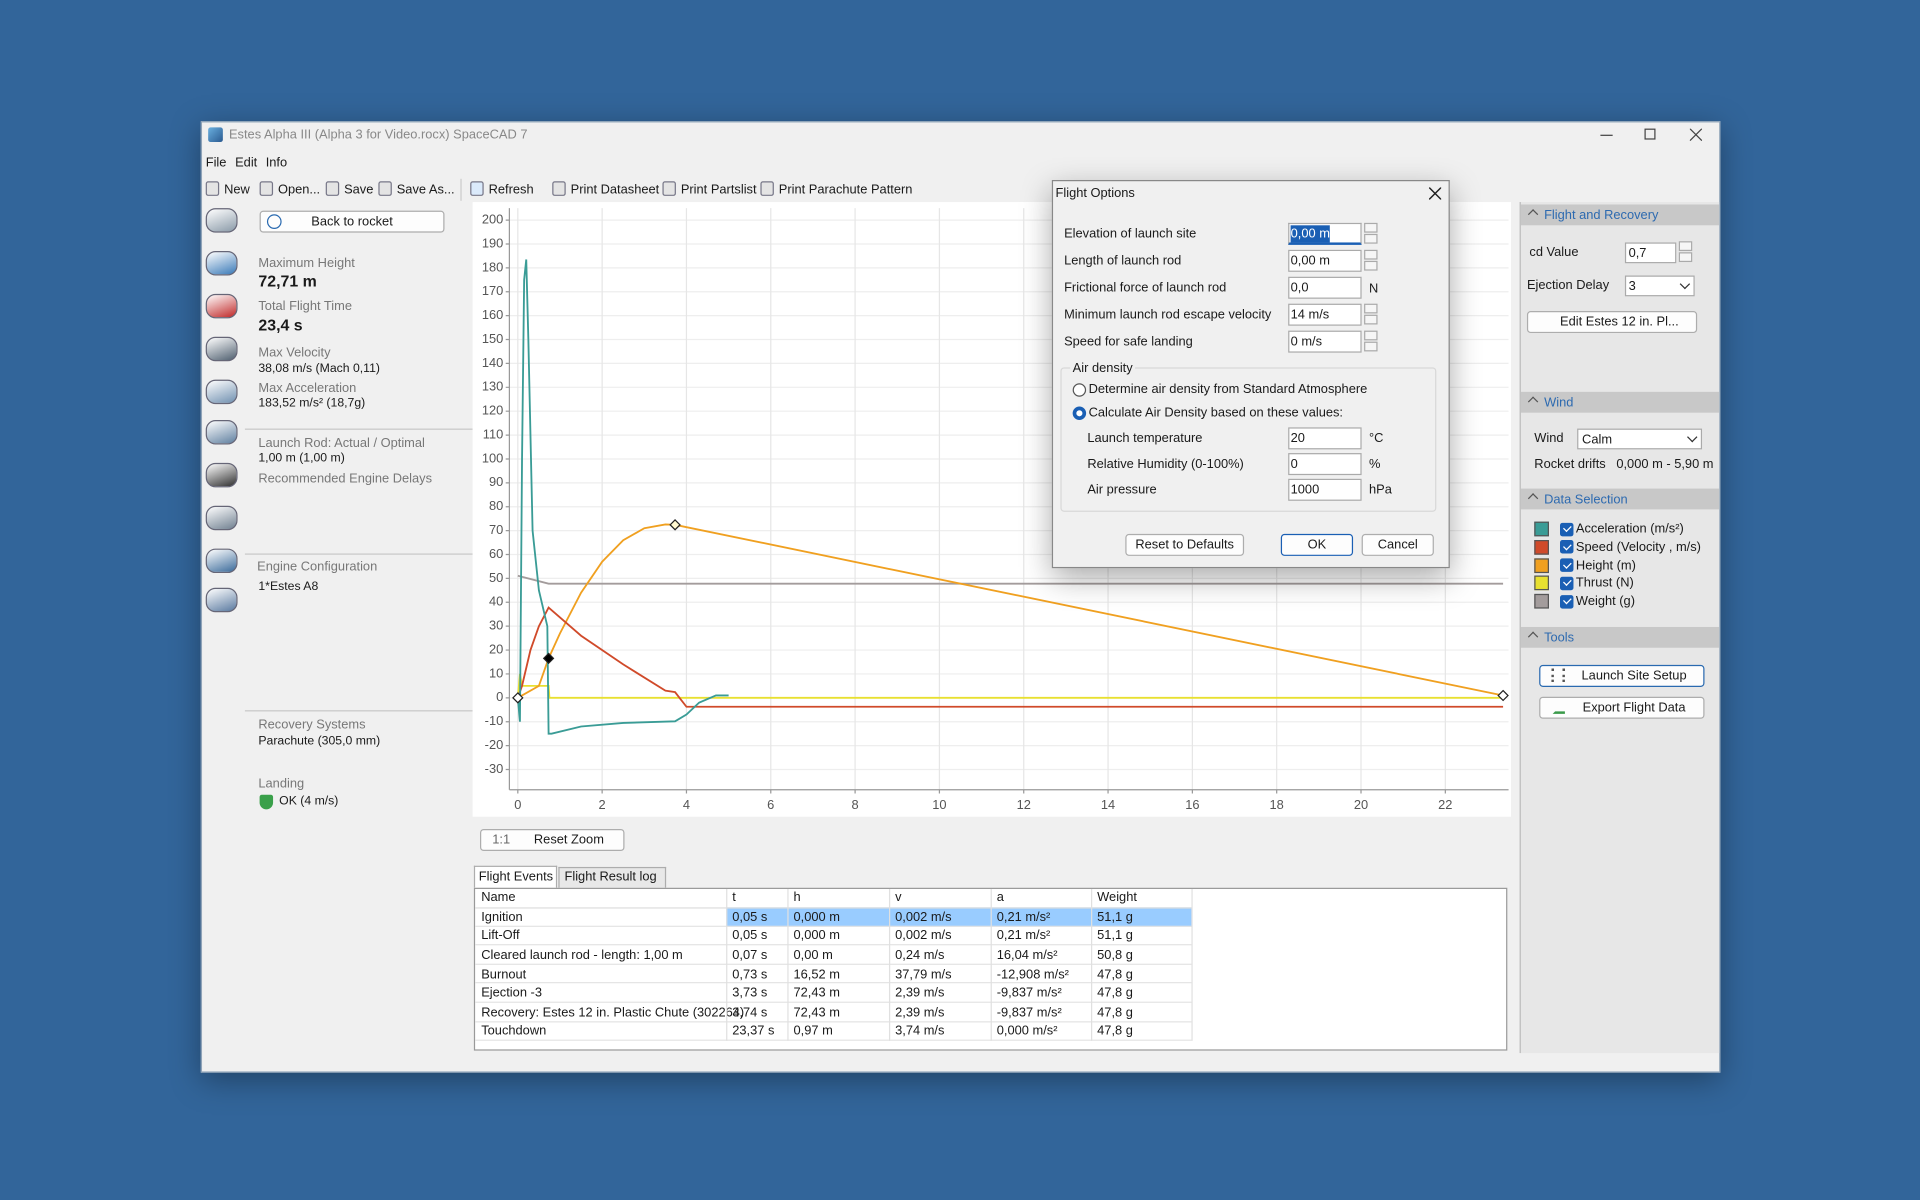 The image size is (1920, 1200). I want to click on menu-item: File, so click(216, 162).